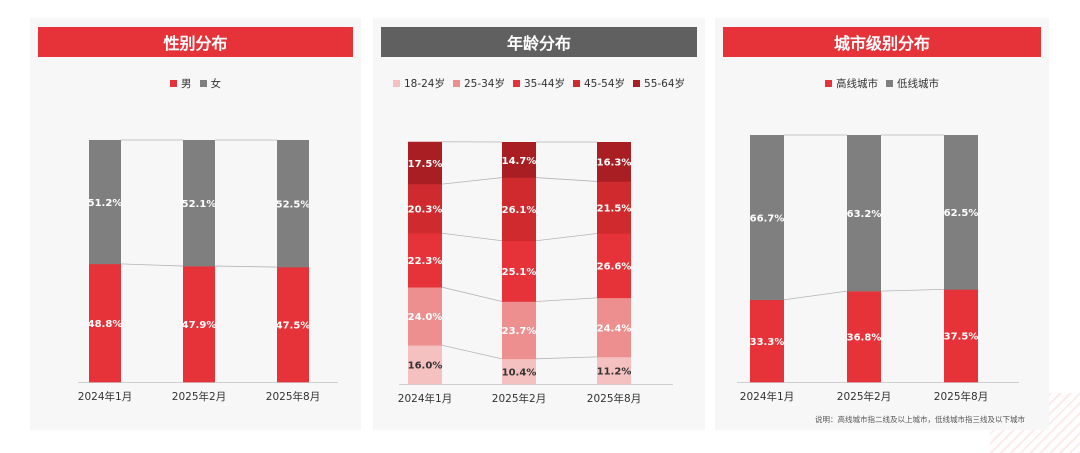 The height and width of the screenshot is (453, 1080). I want to click on data-label: 51.2%, so click(105, 203).